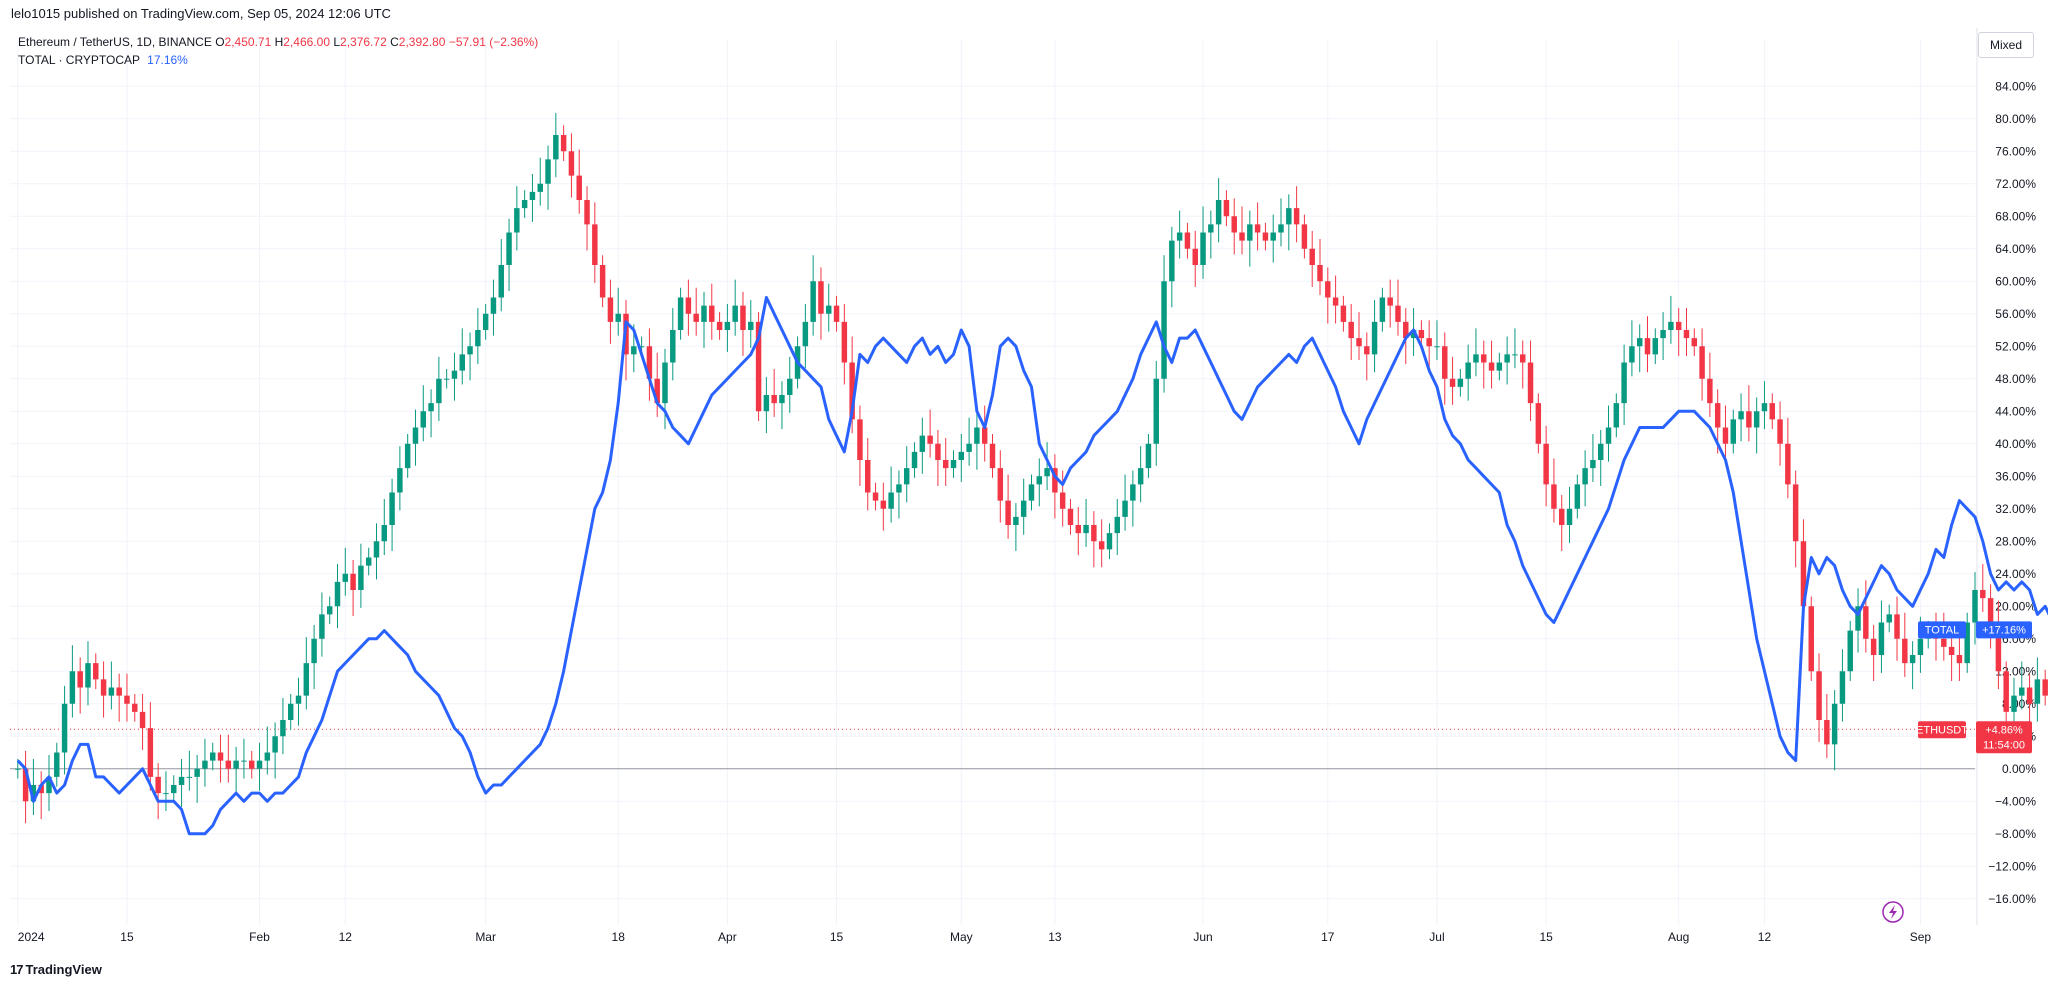  Describe the element at coordinates (2015, 834) in the screenshot. I see `y-tick-label: −8.00%` at that location.